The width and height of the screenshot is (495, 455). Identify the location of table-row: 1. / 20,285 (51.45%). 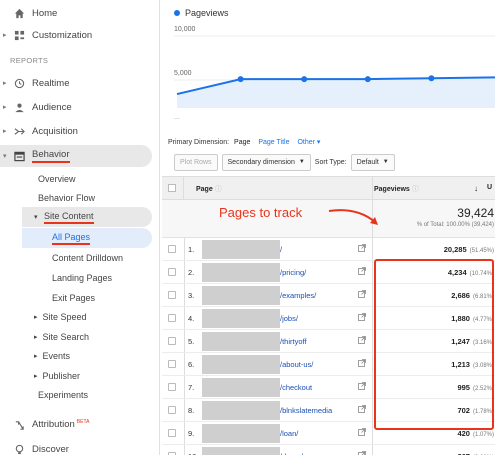
(328, 249).